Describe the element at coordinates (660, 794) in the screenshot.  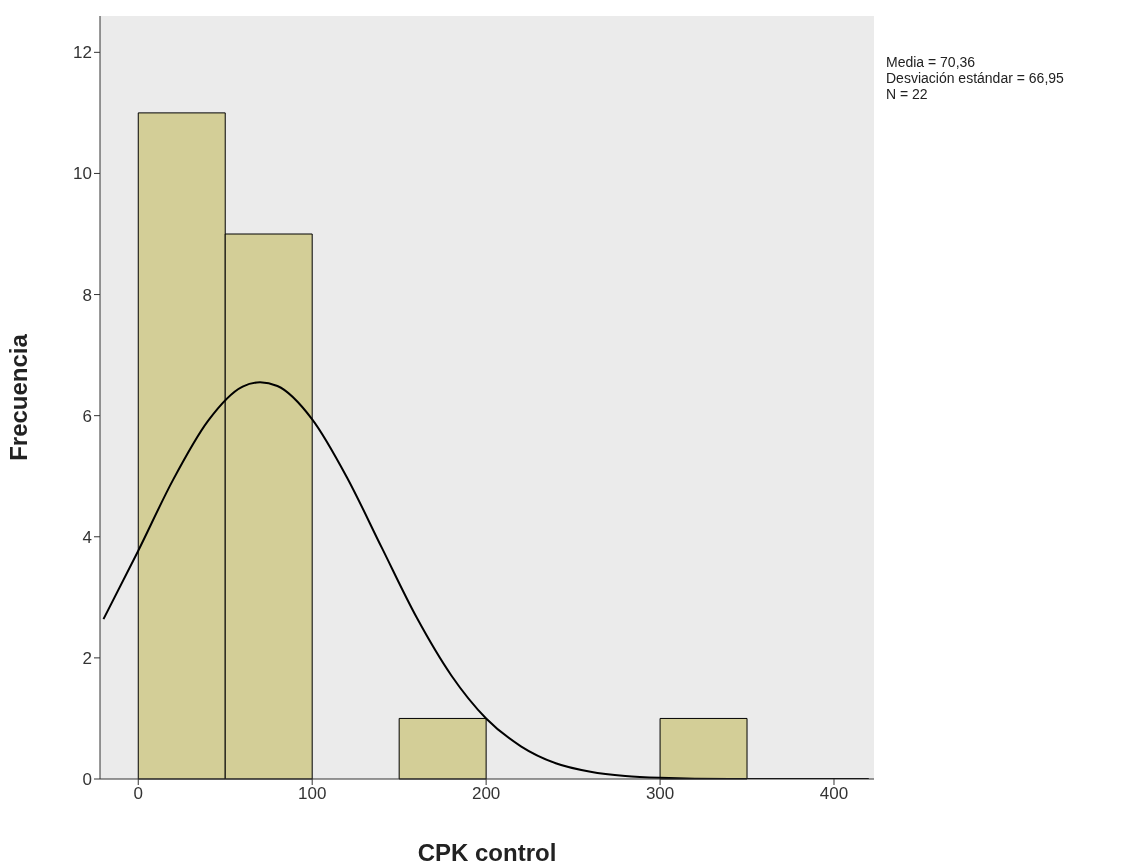
I see `x-tick-label: 300` at that location.